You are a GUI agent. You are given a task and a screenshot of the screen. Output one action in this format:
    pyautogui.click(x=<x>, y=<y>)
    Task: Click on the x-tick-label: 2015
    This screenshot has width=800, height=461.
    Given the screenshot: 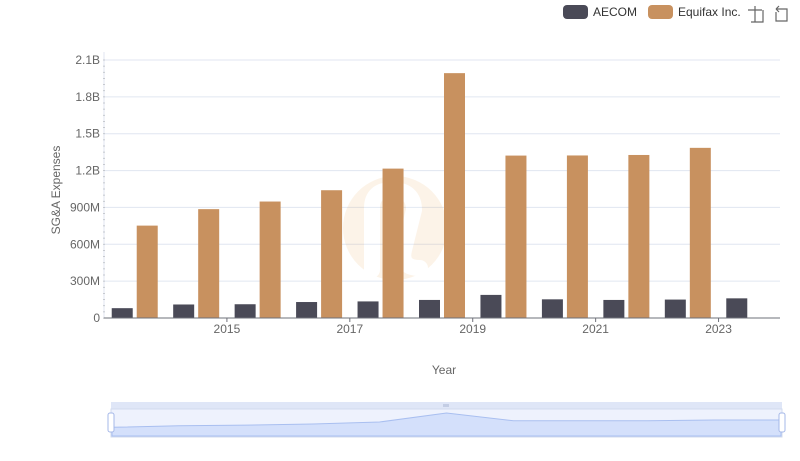 What is the action you would take?
    pyautogui.click(x=227, y=329)
    